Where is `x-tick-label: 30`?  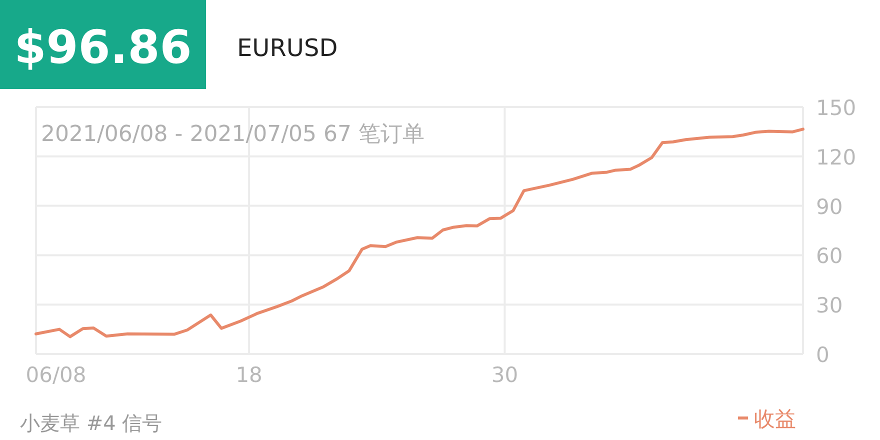
x-tick-label: 30 is located at coordinates (504, 375).